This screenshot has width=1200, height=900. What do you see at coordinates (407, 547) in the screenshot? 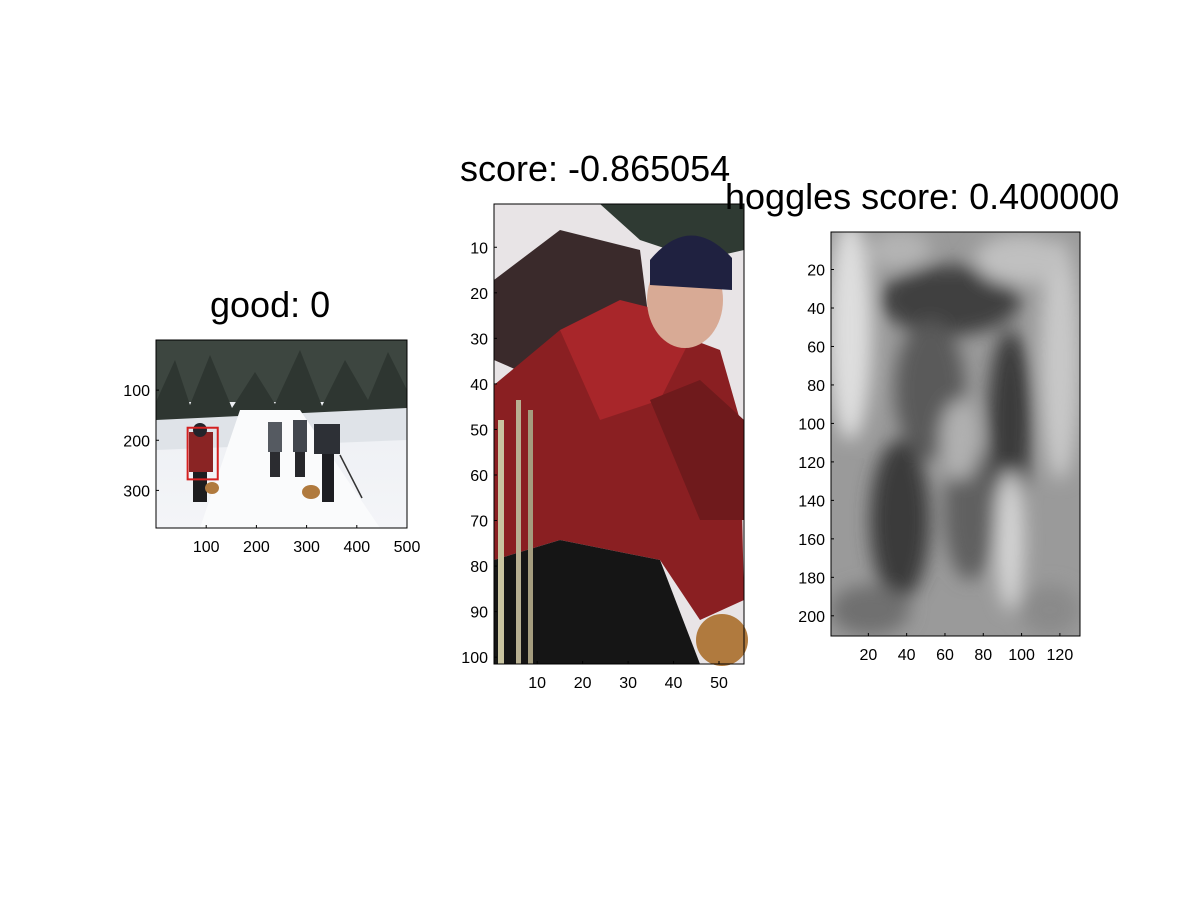
I see `x-tick-label: 500` at bounding box center [407, 547].